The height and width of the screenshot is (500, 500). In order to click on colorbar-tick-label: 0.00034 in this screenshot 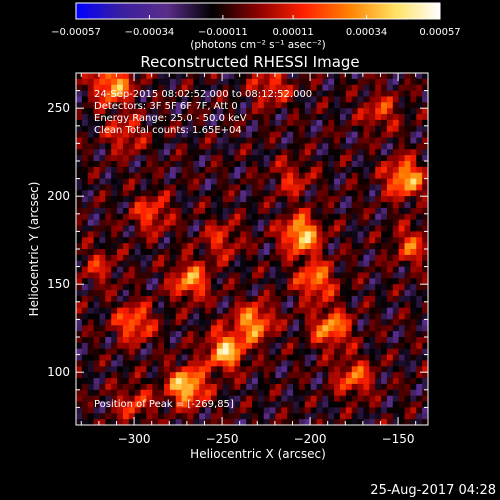, I will do `click(366, 32)`.